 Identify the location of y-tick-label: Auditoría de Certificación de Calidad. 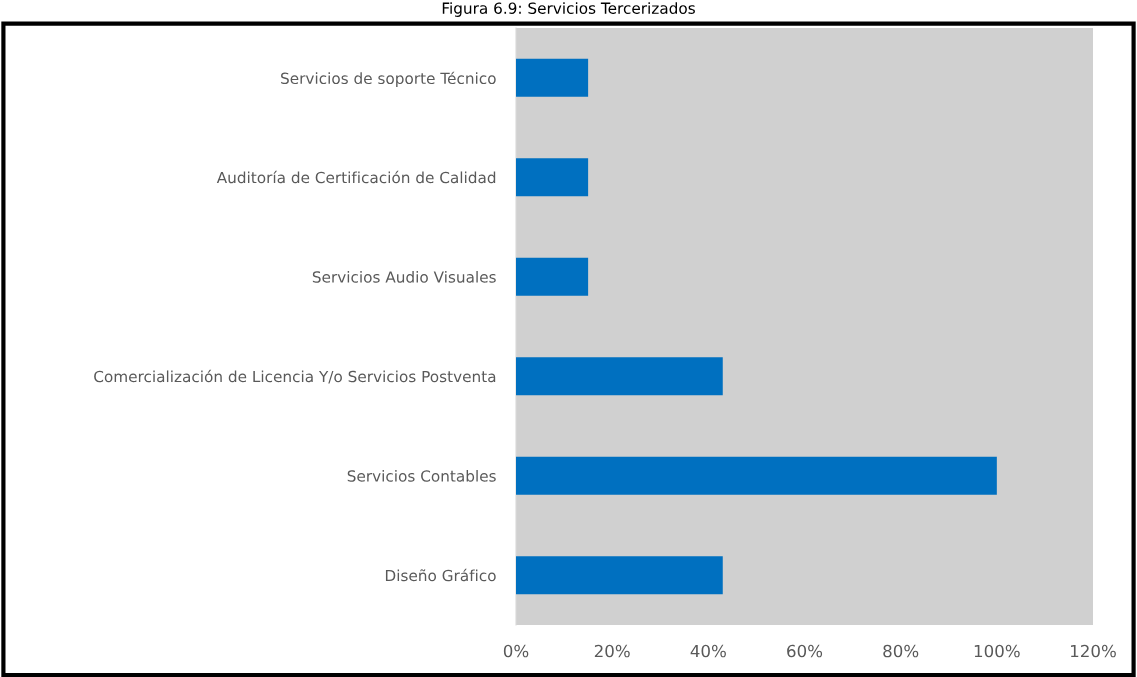
(356, 177).